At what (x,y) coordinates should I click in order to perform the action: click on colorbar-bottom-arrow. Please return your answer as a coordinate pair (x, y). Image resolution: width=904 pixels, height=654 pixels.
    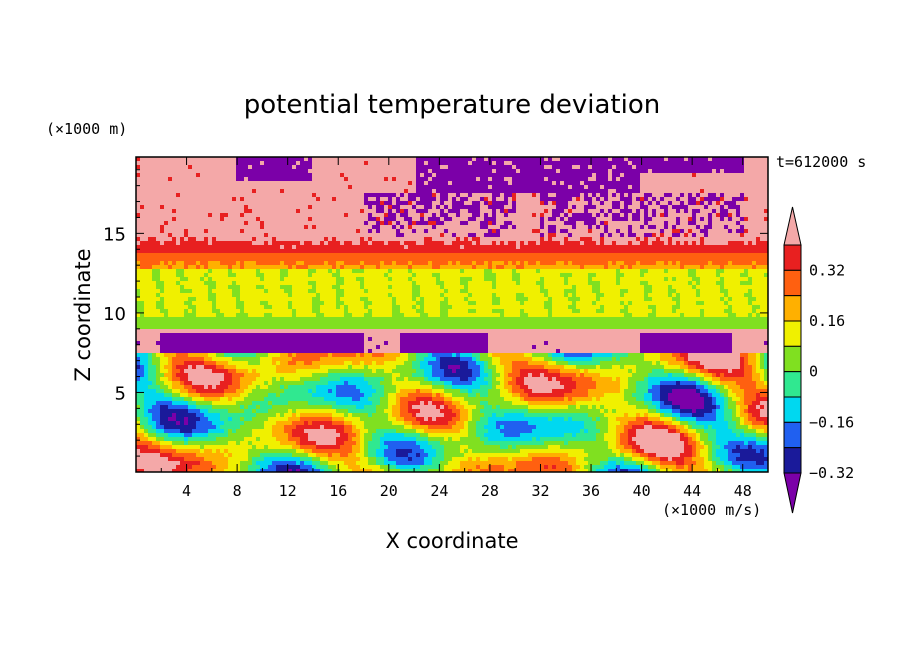
    Looking at the image, I should click on (792, 493).